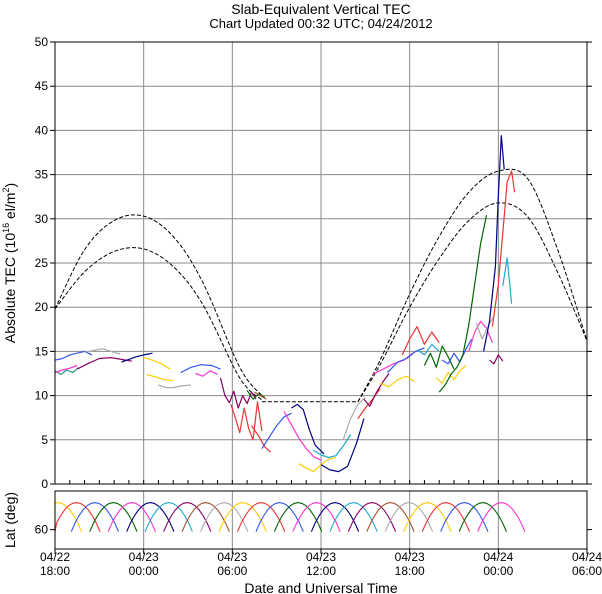 The image size is (602, 594). What do you see at coordinates (42, 263) in the screenshot?
I see `y-tick-label: 25` at bounding box center [42, 263].